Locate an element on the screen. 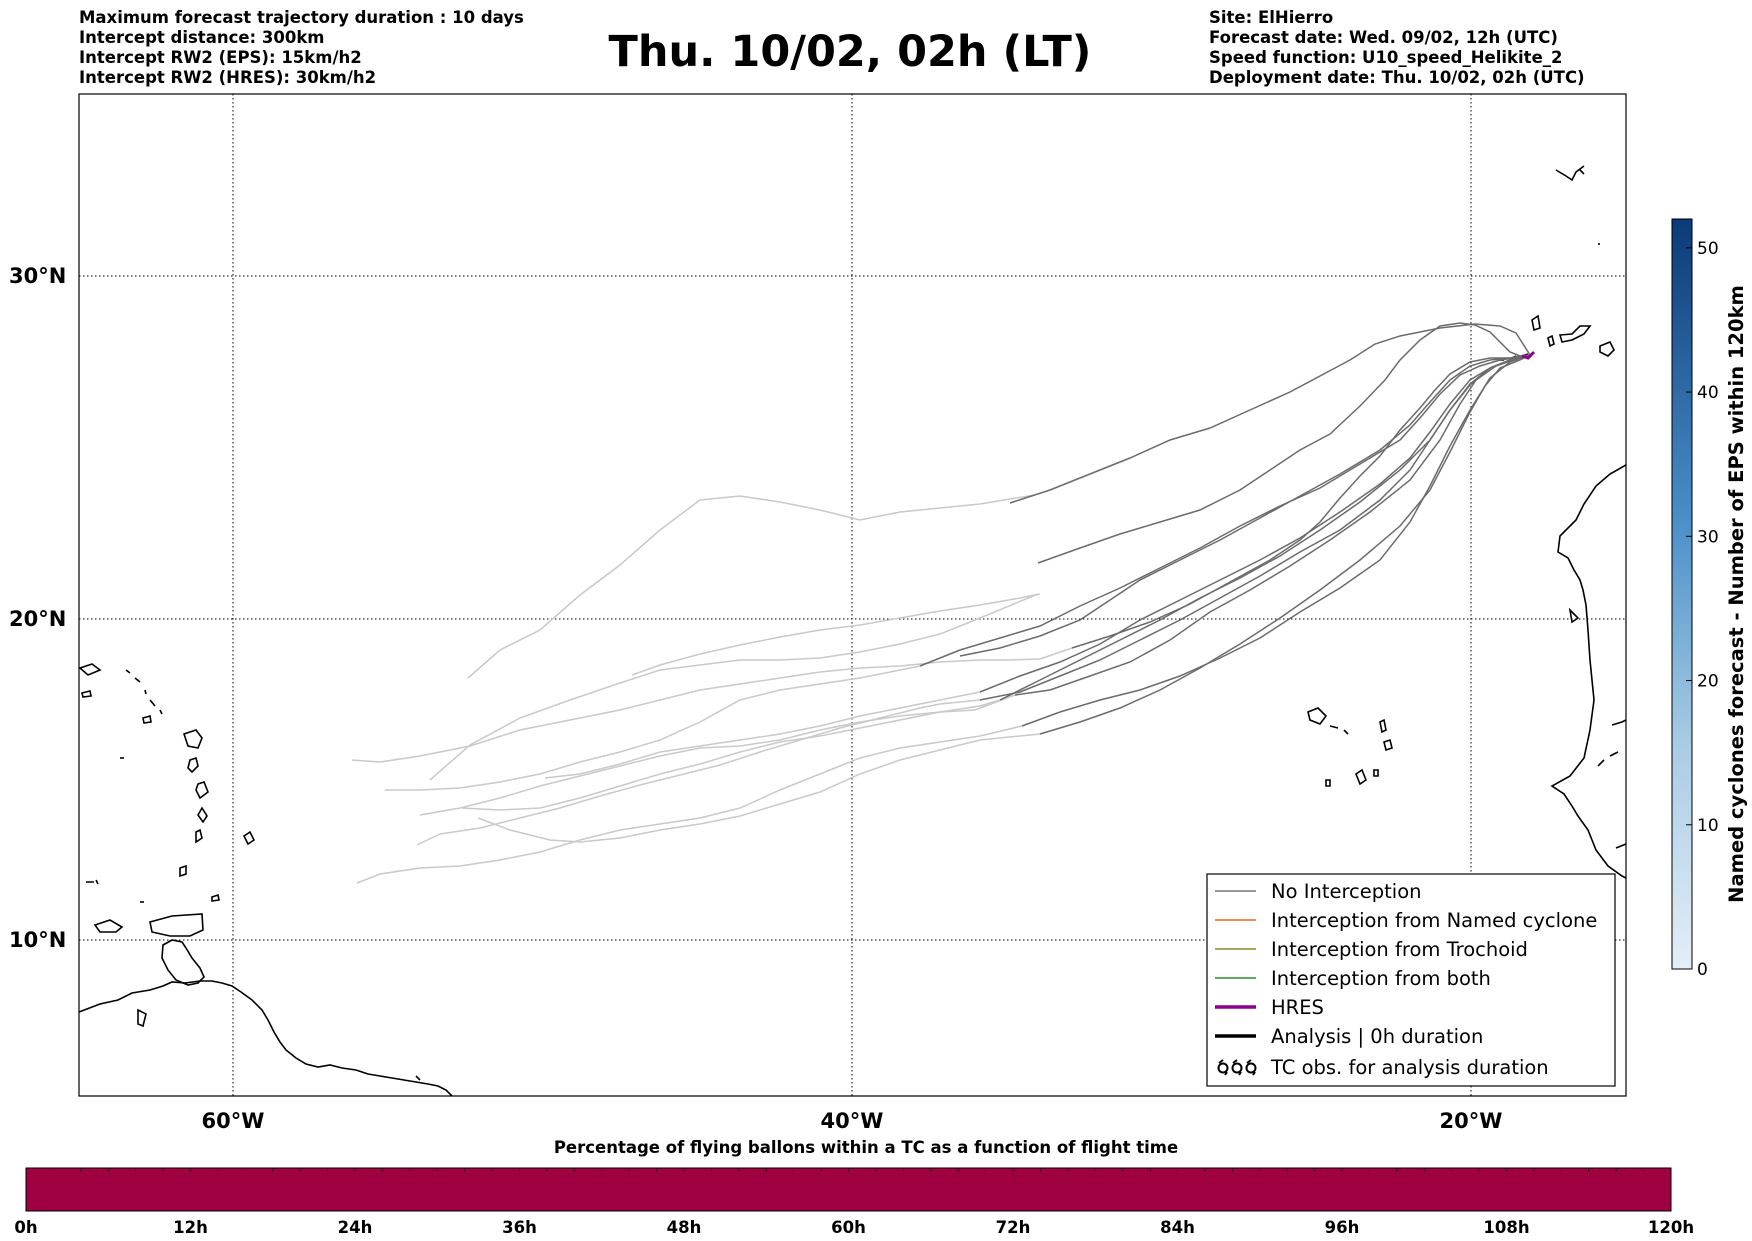  legend-item-tc-obs: TC obs. for analysis duration is located at coordinates (1383, 1067).